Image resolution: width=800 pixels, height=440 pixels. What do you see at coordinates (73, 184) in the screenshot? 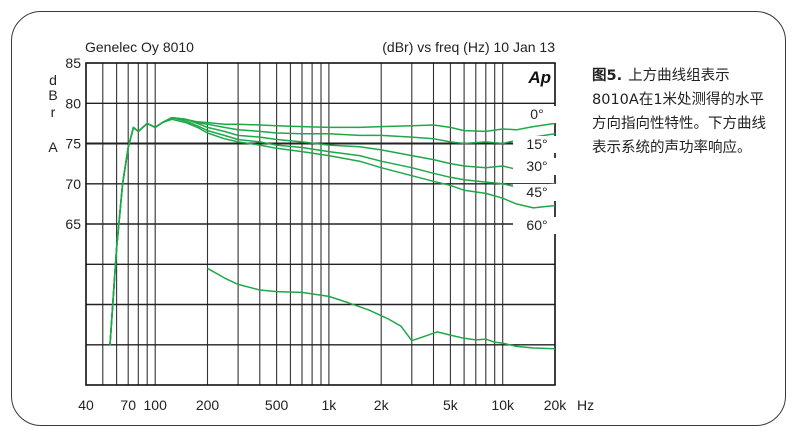
I see `y-tick-label: 70` at bounding box center [73, 184].